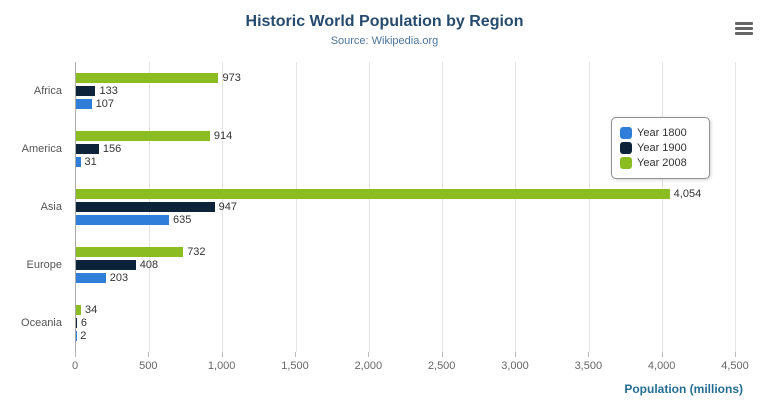  What do you see at coordinates (405, 310) in the screenshot?
I see `bar-row: 34` at bounding box center [405, 310].